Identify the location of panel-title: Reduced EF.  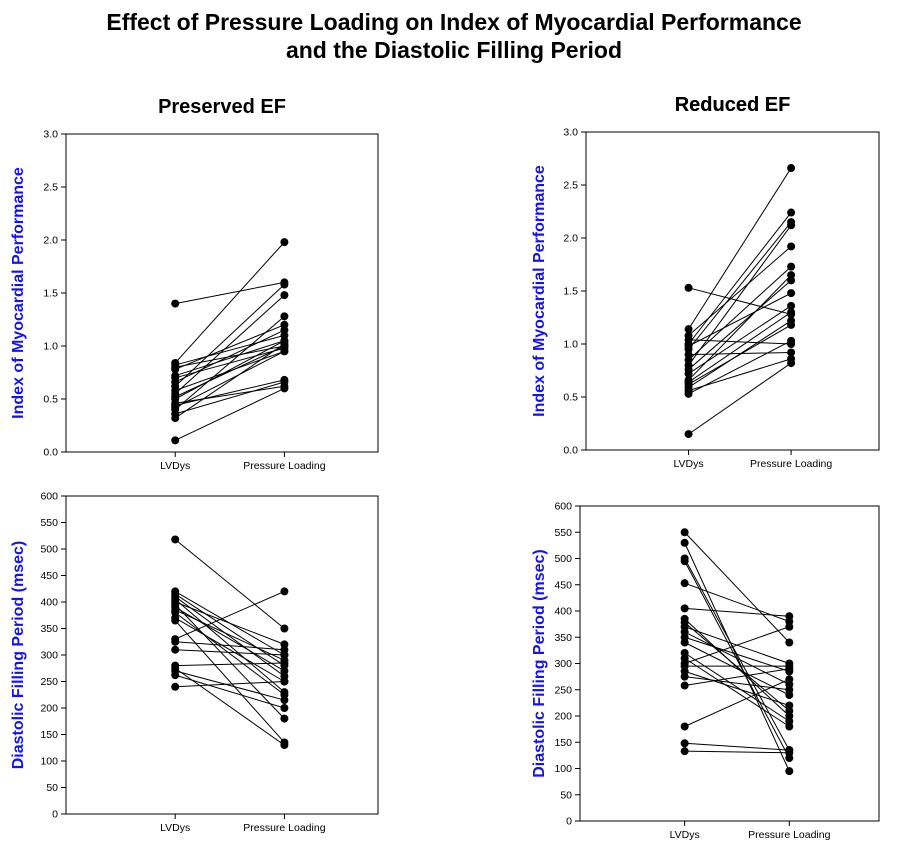
(733, 105).